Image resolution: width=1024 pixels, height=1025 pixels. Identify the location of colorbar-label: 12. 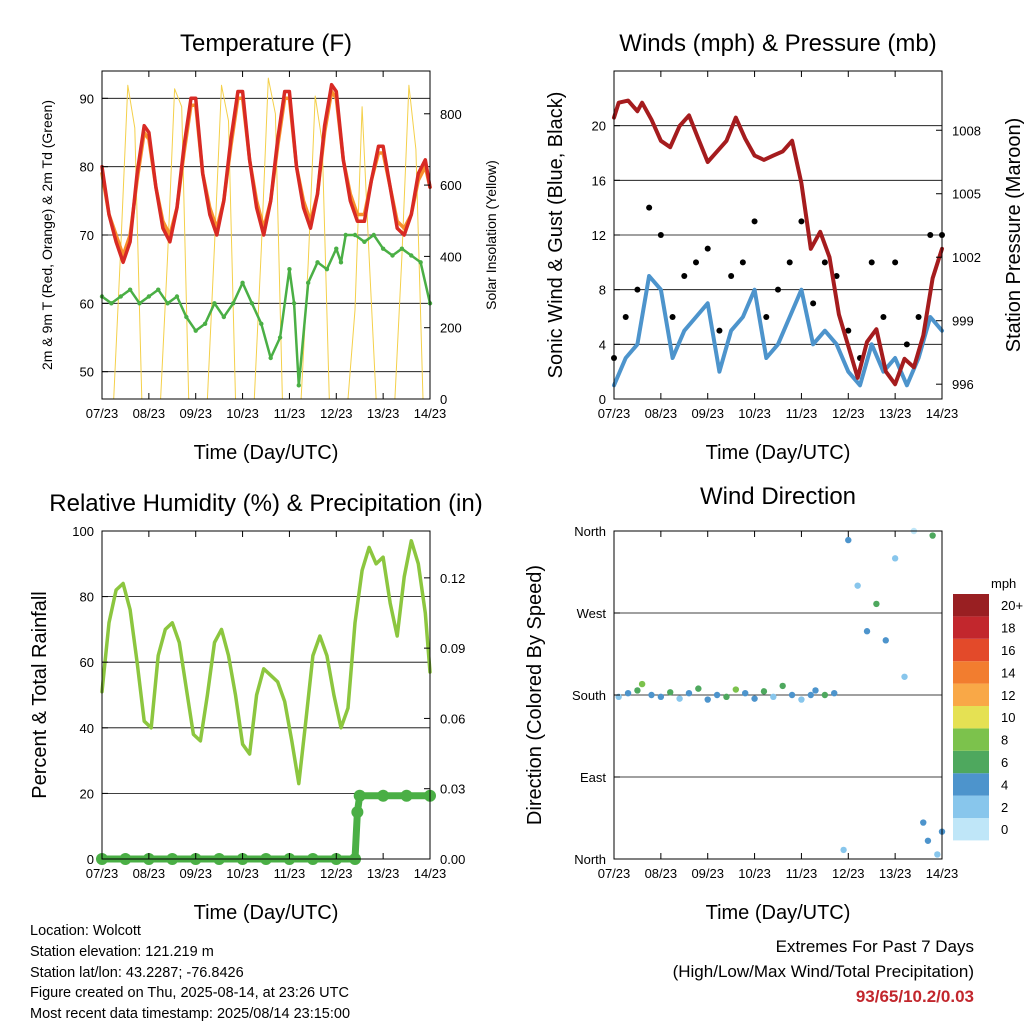
(1008, 695).